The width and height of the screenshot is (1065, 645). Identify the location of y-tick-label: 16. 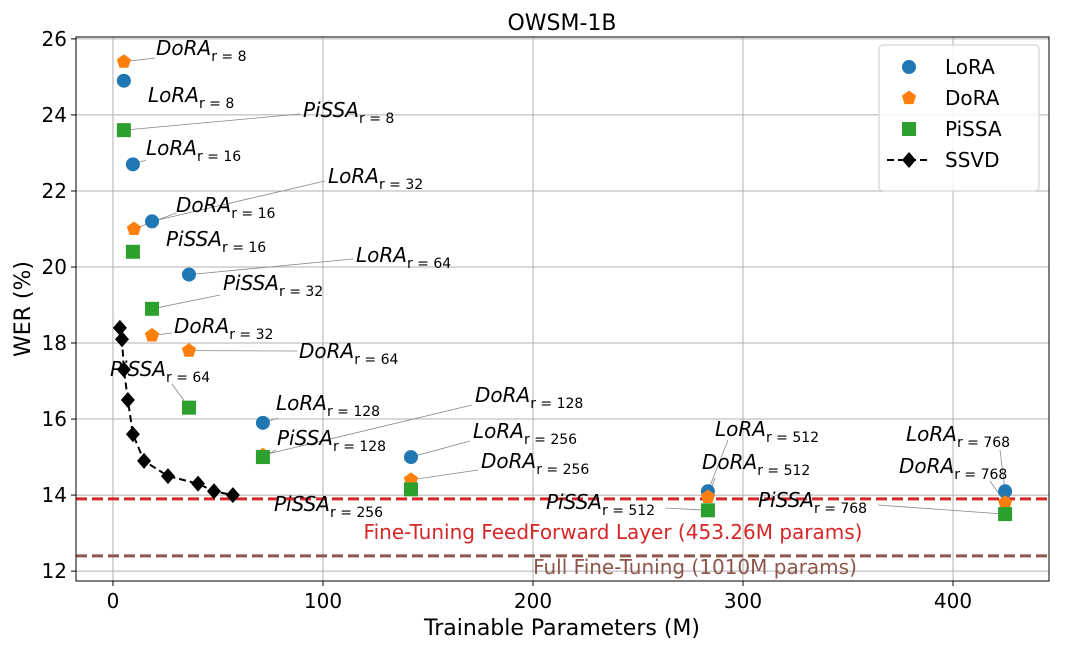
(54, 419).